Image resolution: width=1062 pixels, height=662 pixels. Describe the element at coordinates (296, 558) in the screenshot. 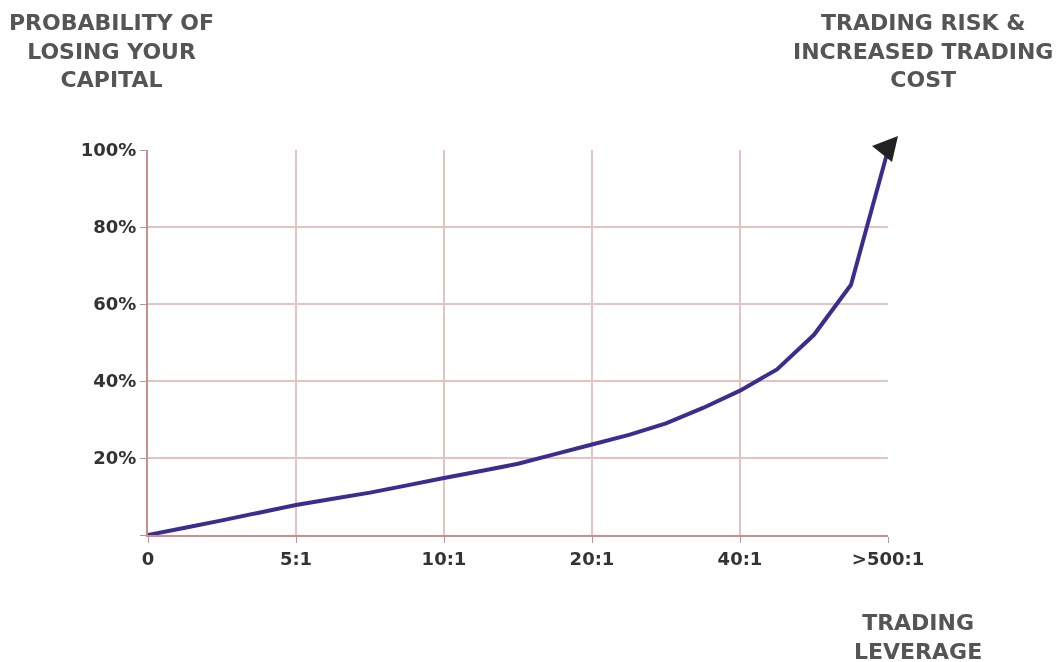

I see `x-tick-label: 5:1` at that location.